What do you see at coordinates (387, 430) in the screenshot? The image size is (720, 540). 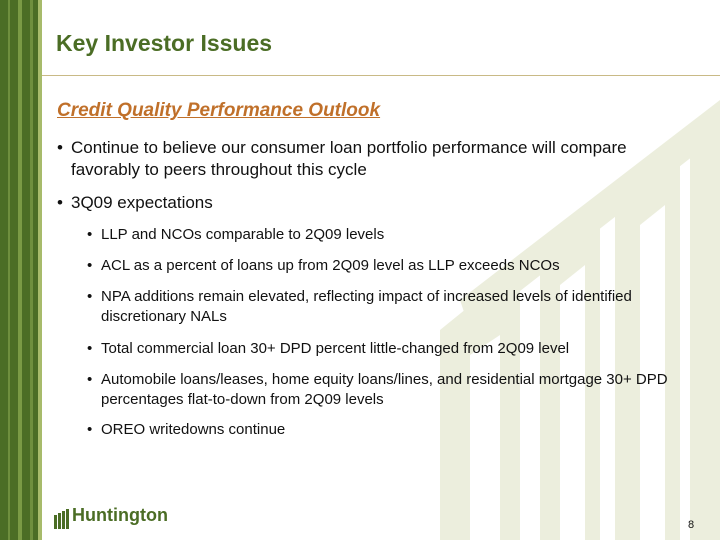 I see `sub-bullet-item: • OREO writedowns continue` at bounding box center [387, 430].